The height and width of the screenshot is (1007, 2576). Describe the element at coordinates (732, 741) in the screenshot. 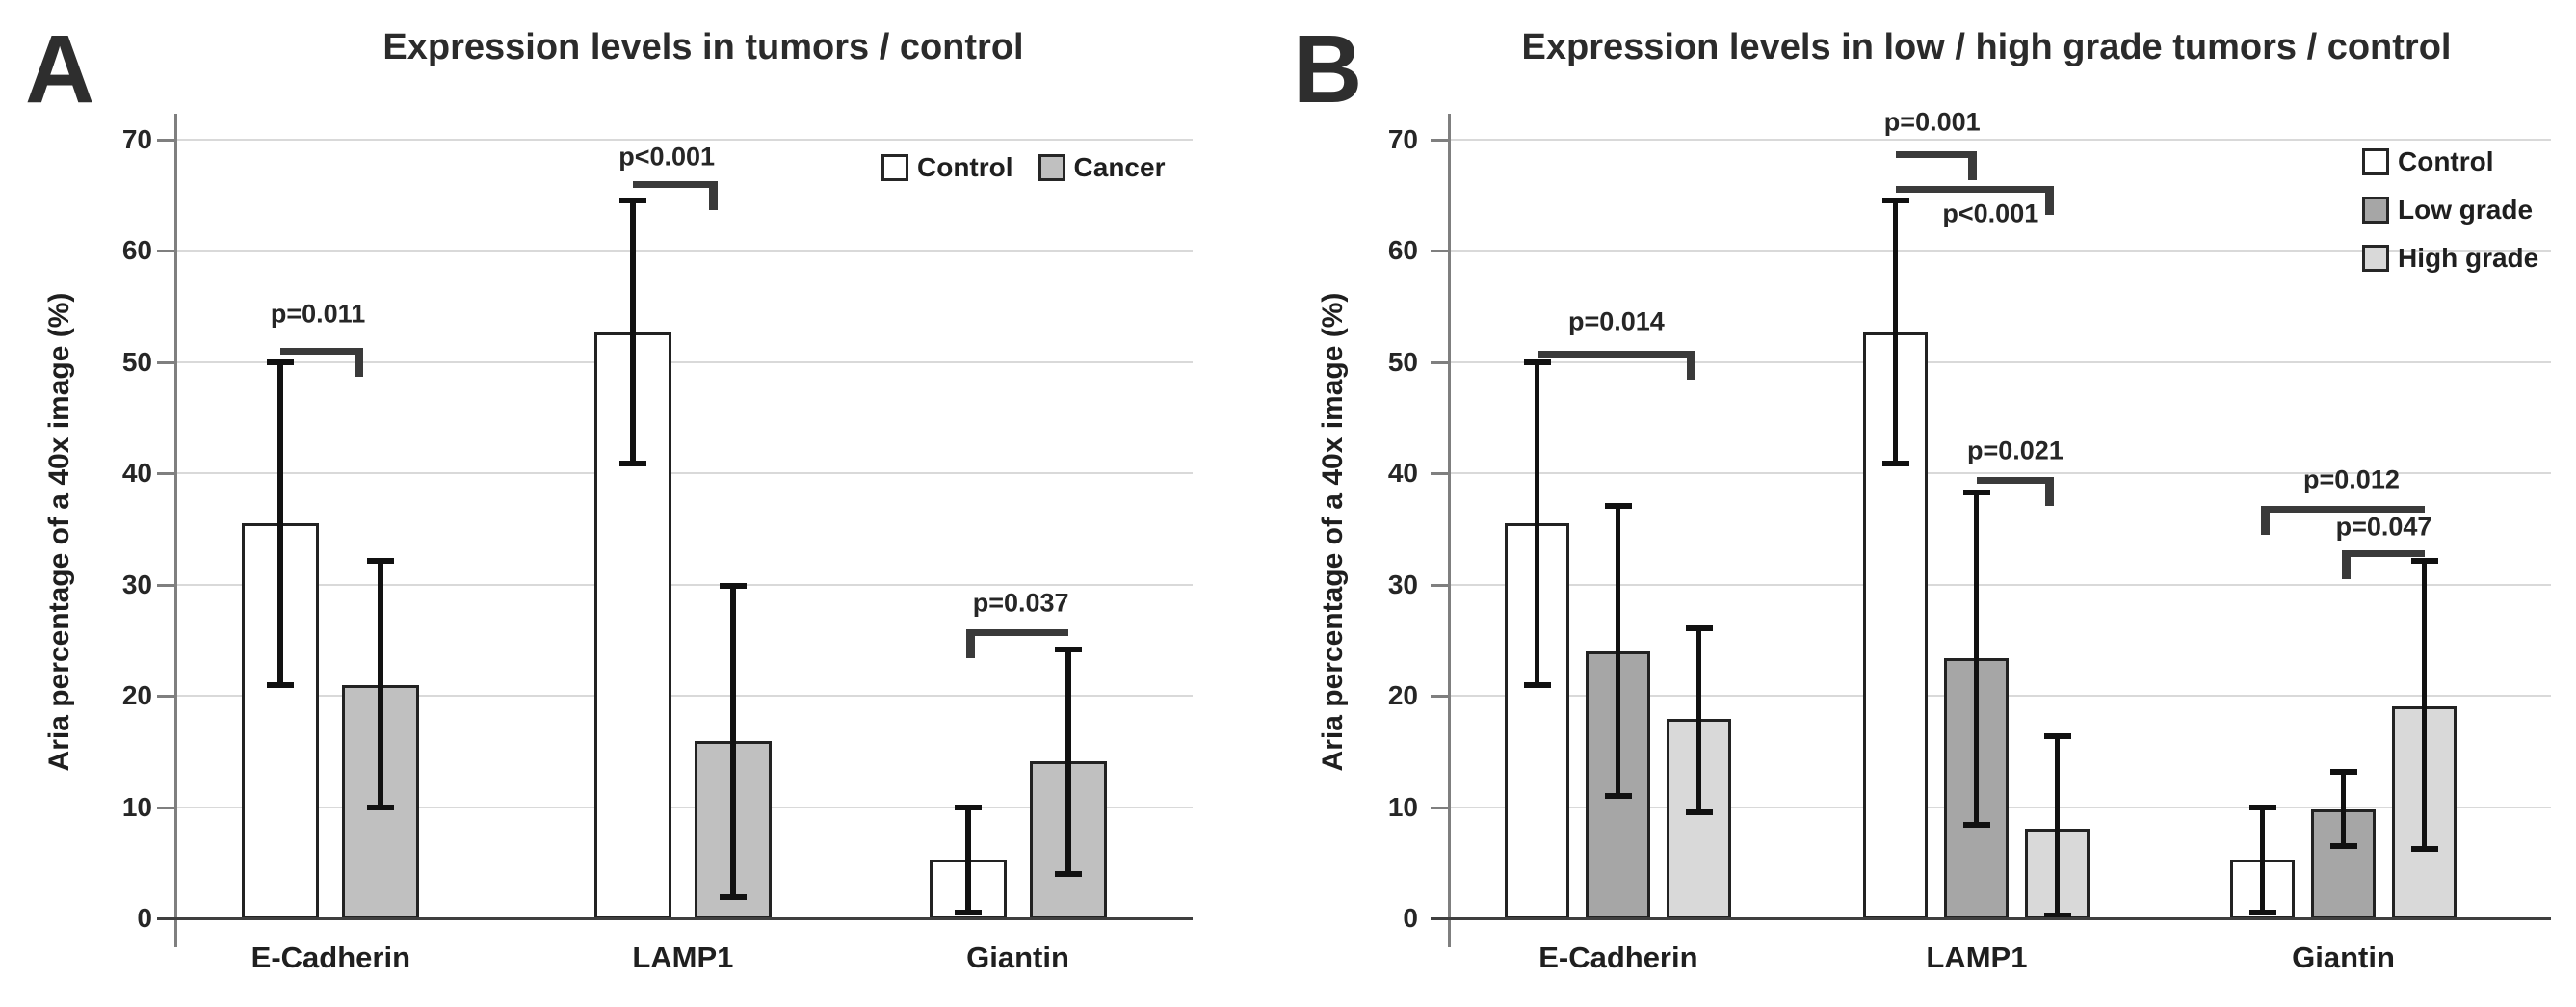

I see `error-bar-cancer-lamp1` at that location.